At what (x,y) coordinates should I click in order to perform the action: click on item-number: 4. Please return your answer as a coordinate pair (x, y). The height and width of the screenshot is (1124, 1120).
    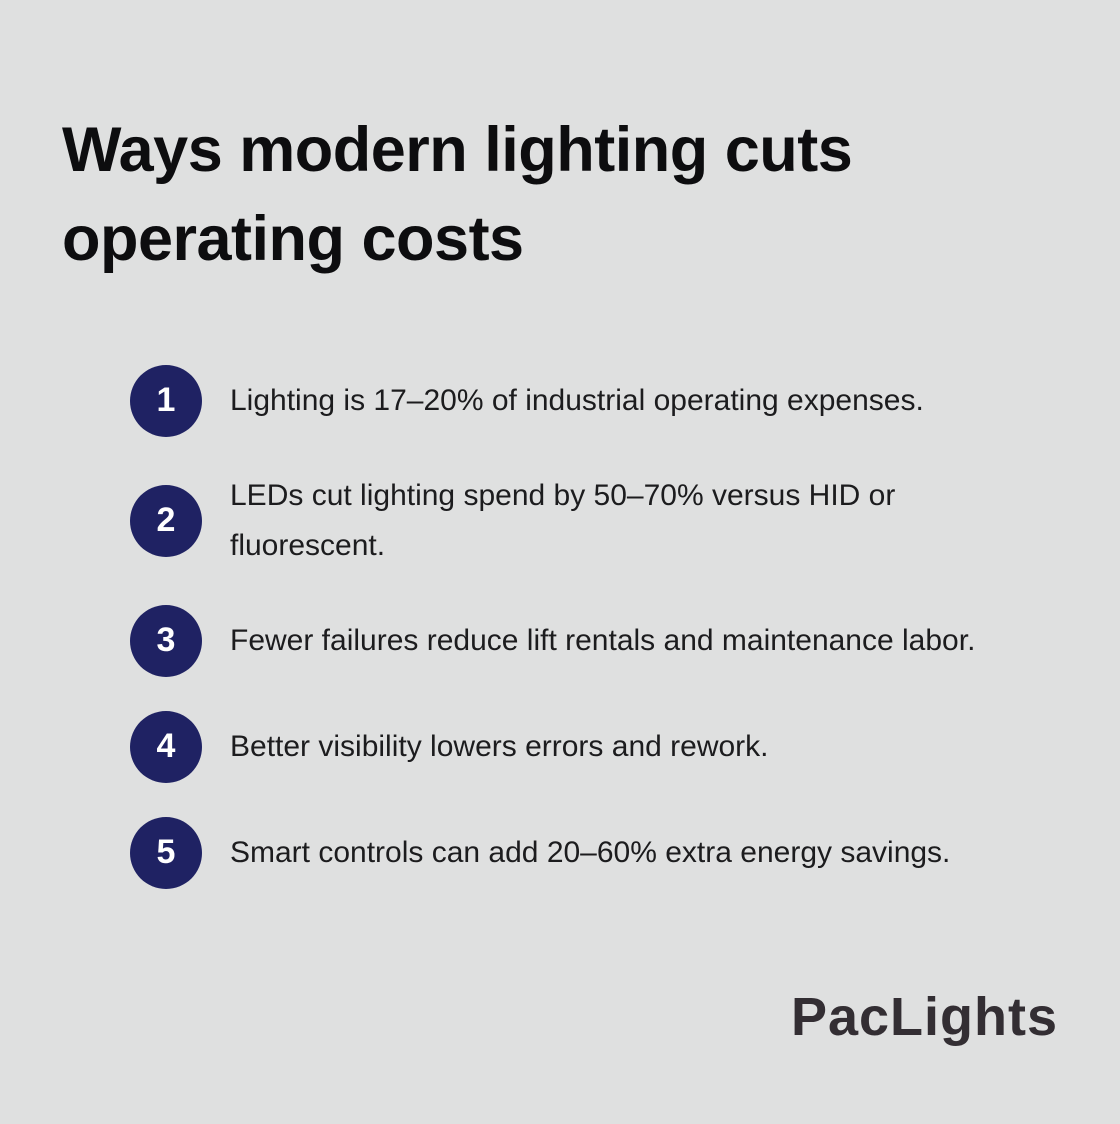
    Looking at the image, I should click on (166, 746).